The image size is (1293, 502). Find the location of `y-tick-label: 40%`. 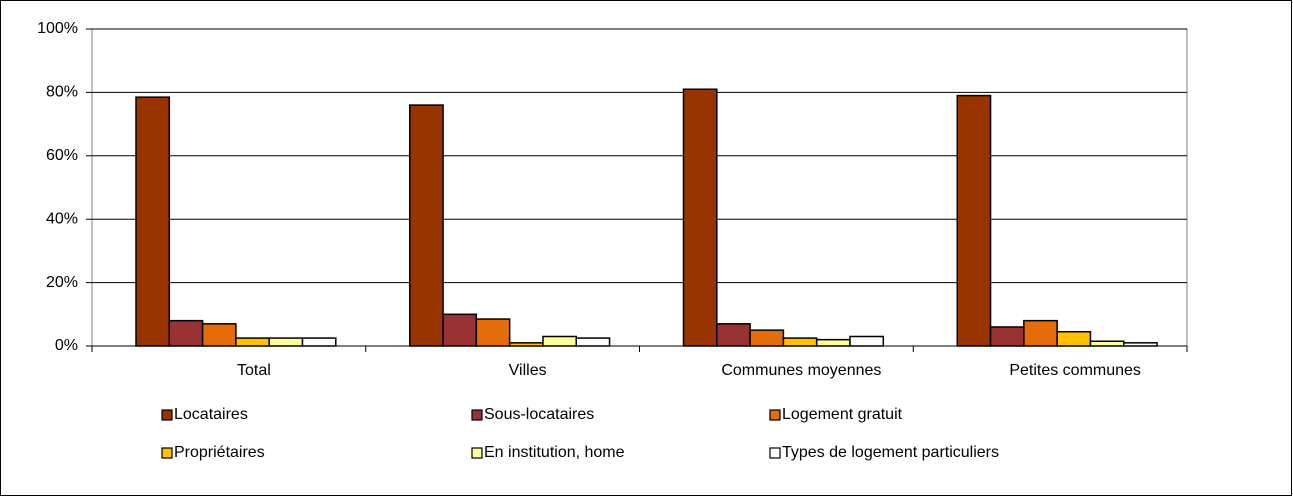

y-tick-label: 40% is located at coordinates (62, 218).